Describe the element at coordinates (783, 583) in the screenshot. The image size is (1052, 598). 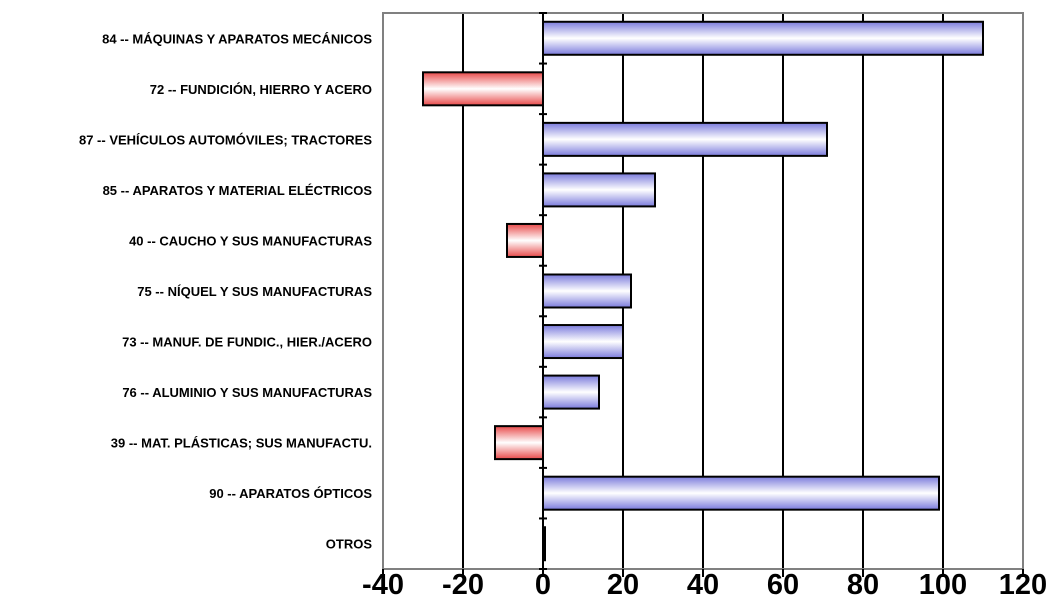
I see `x-tick-label: 60` at that location.